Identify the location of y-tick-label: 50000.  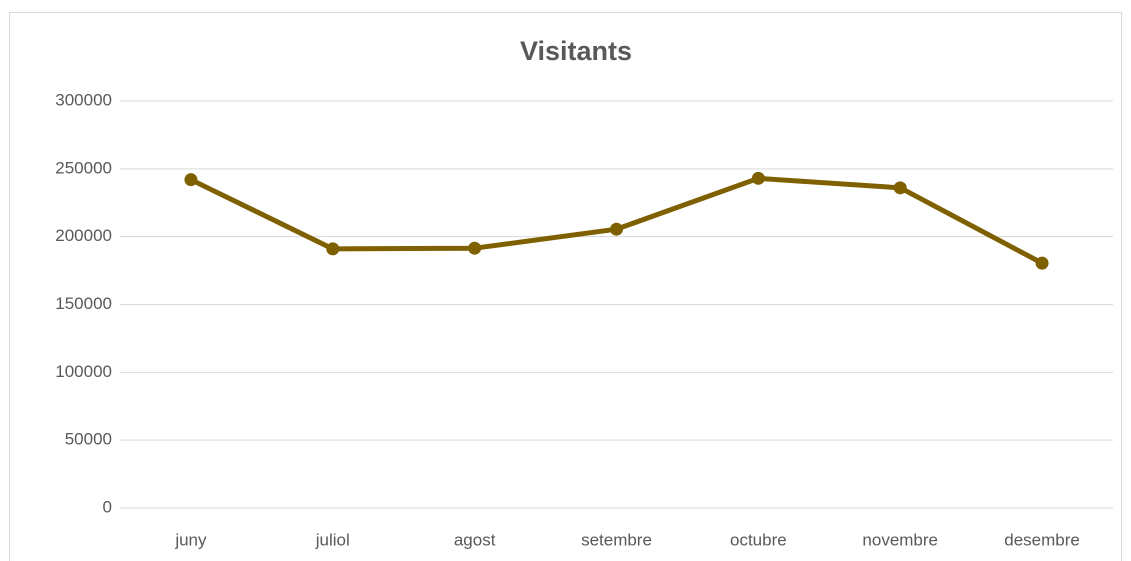
(88, 439).